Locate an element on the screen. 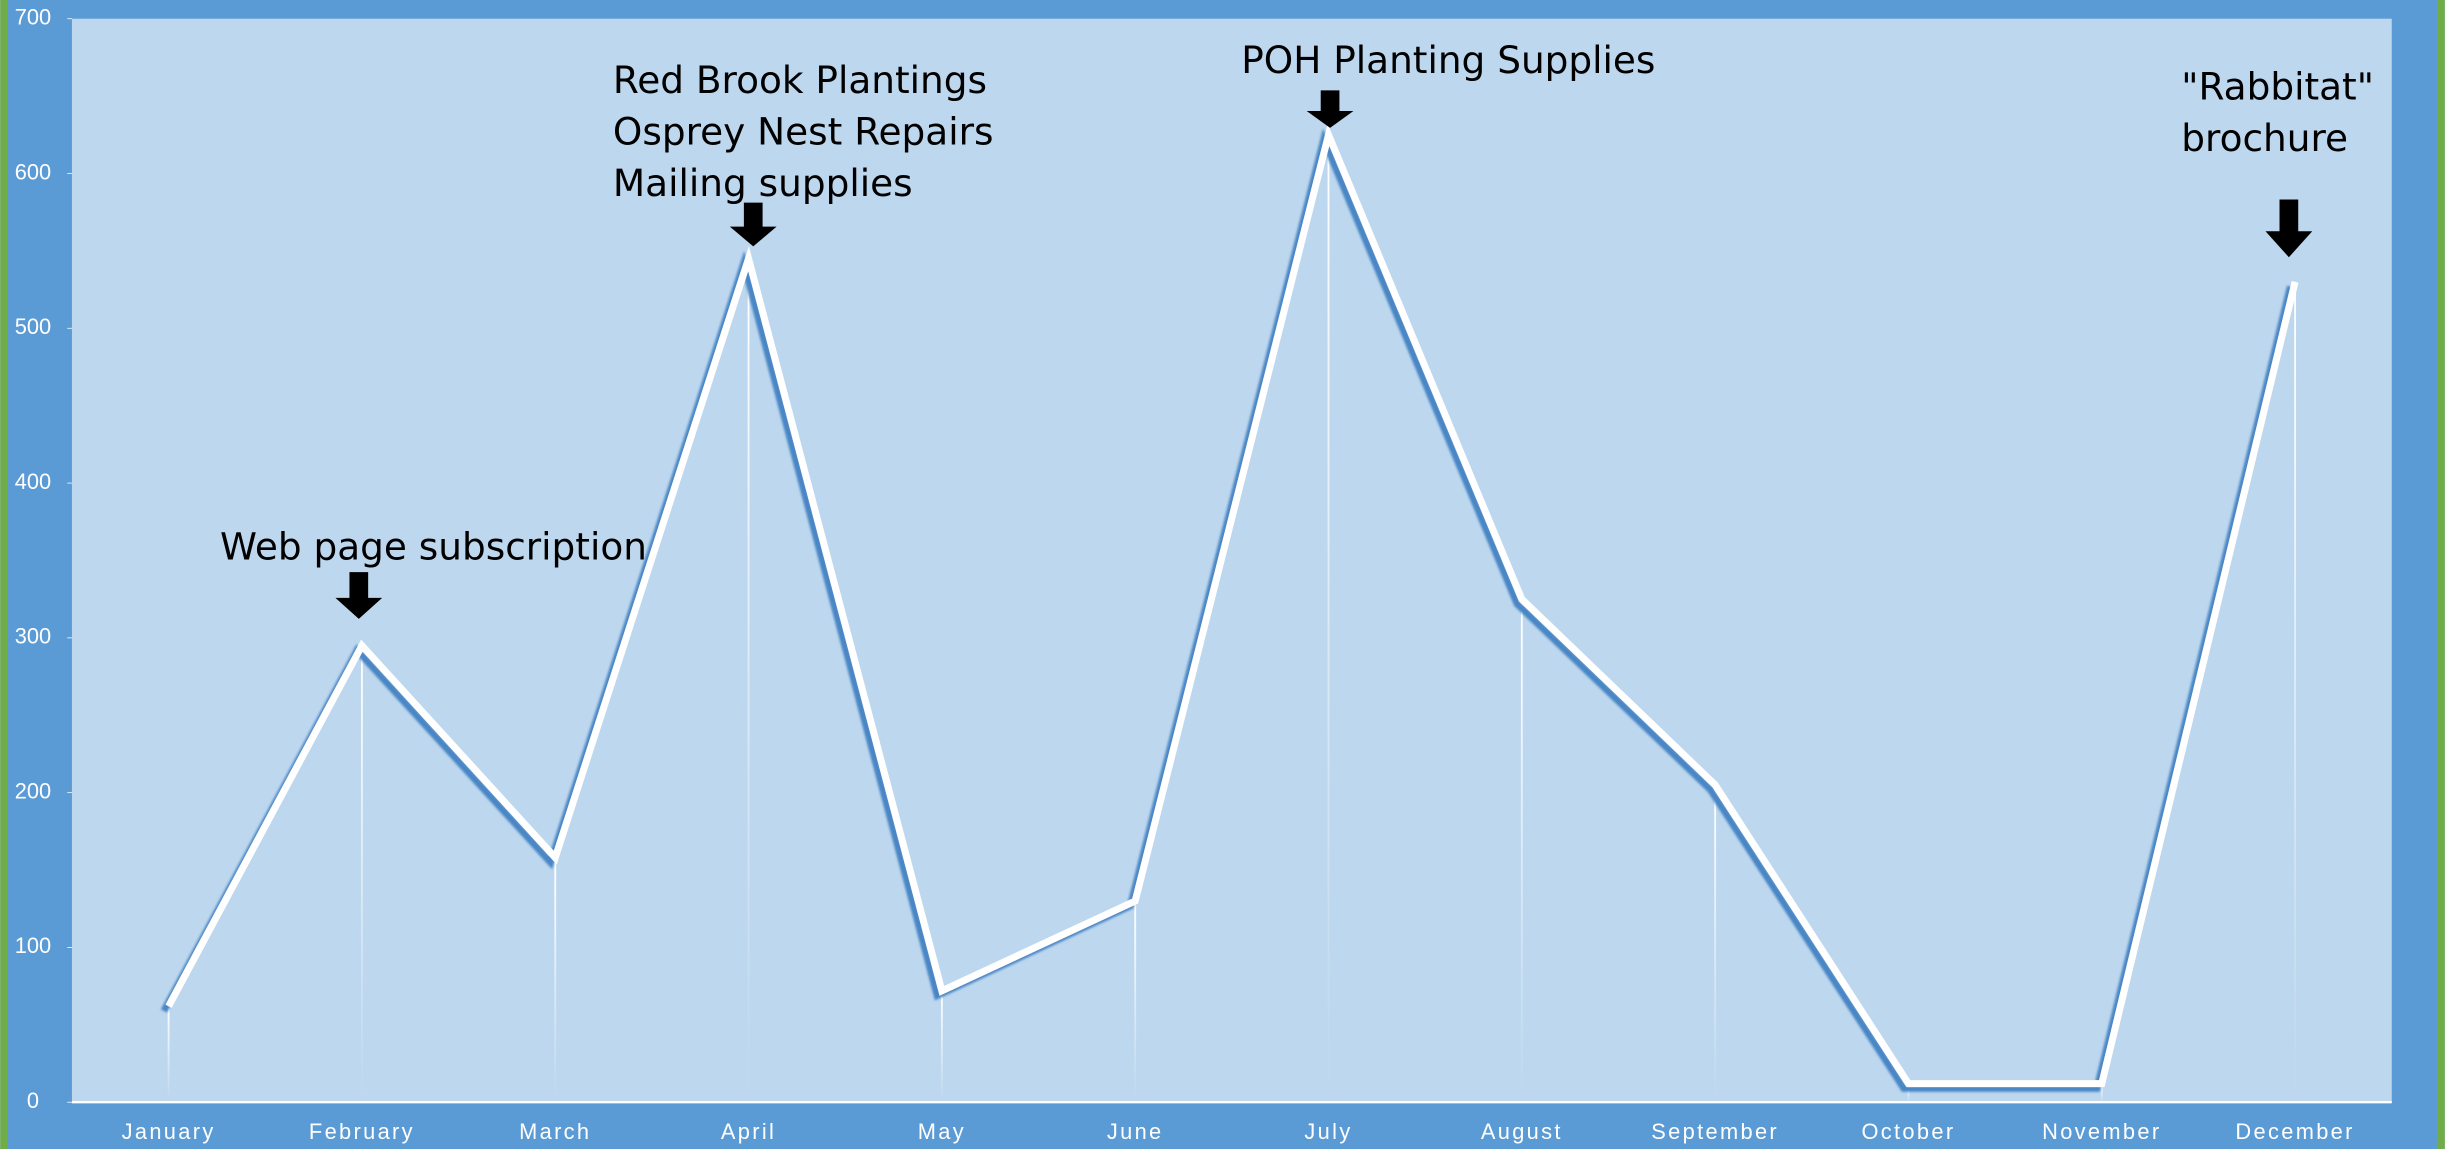 This screenshot has width=2445, height=1149. y-tick-label: 400 is located at coordinates (33, 481).